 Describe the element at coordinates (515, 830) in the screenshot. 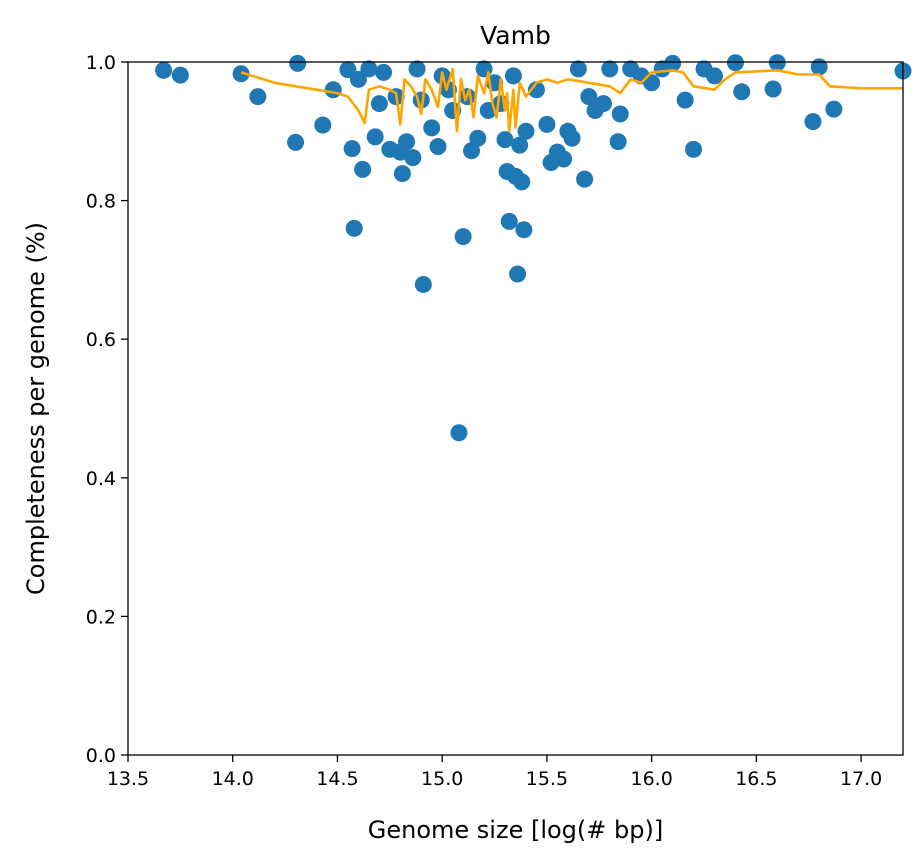

I see `x-axis-label: Genome size [log(# bp)]` at that location.